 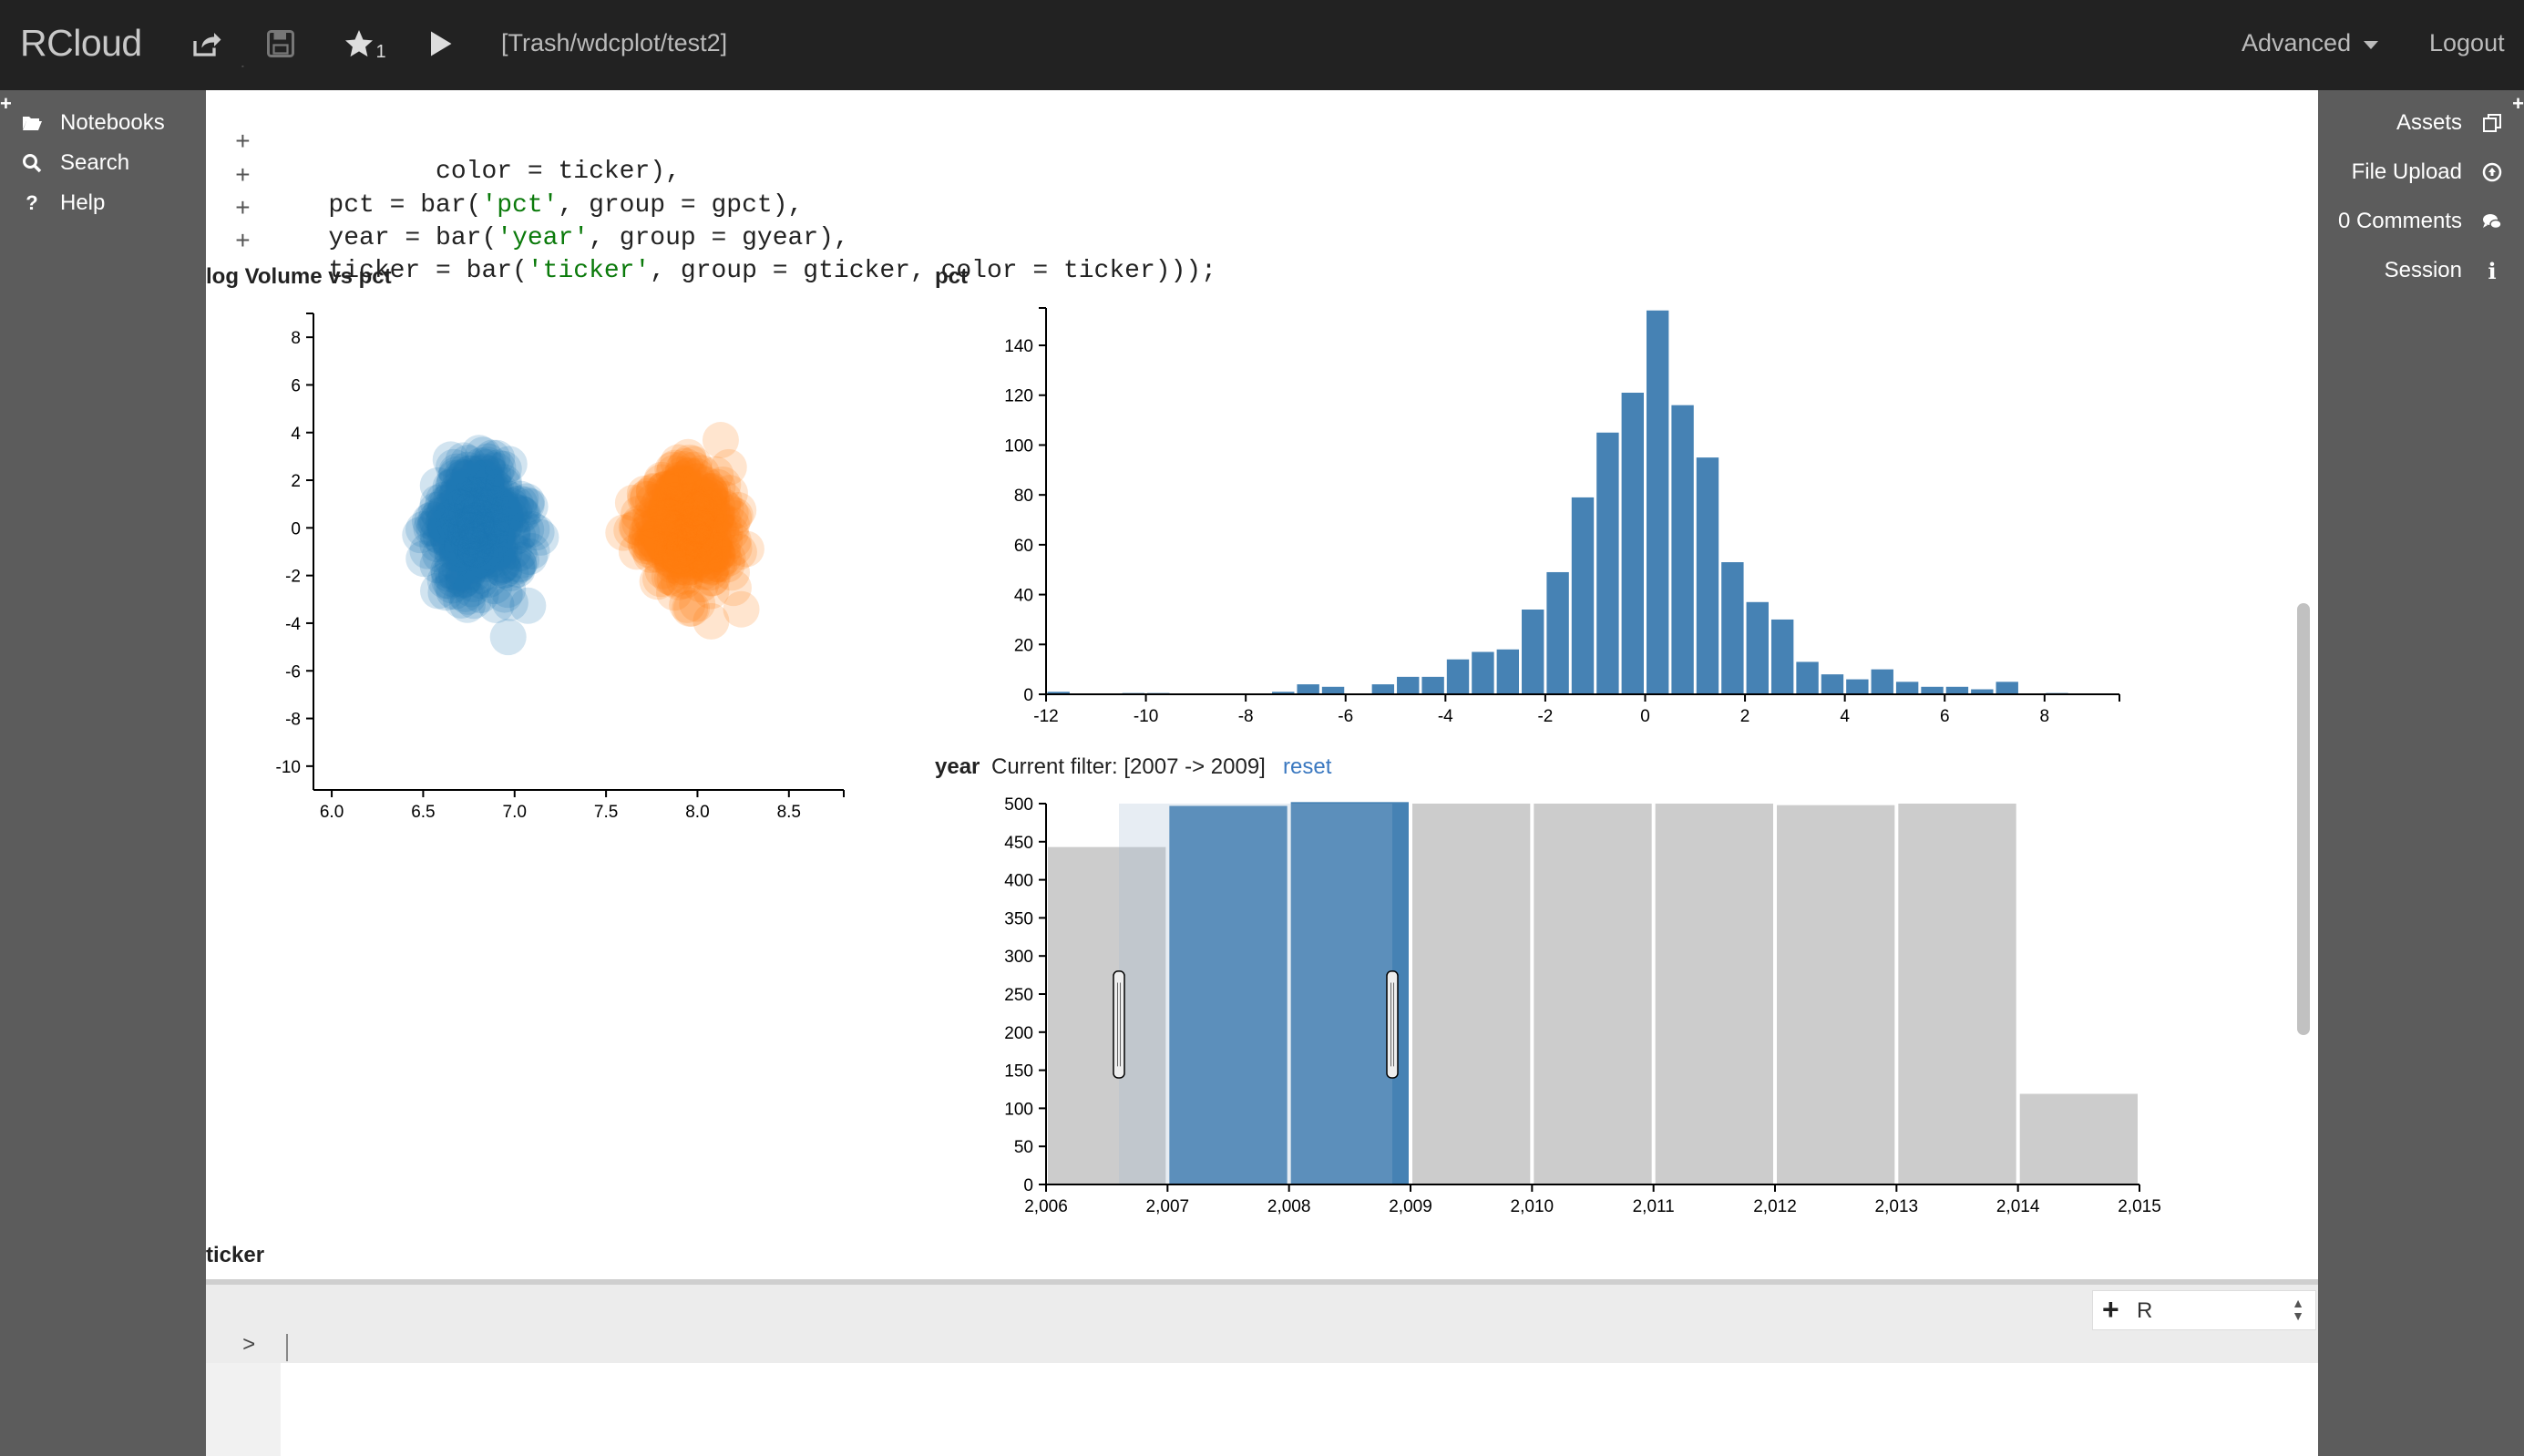 What do you see at coordinates (281, 44) in the screenshot?
I see `save-icon` at bounding box center [281, 44].